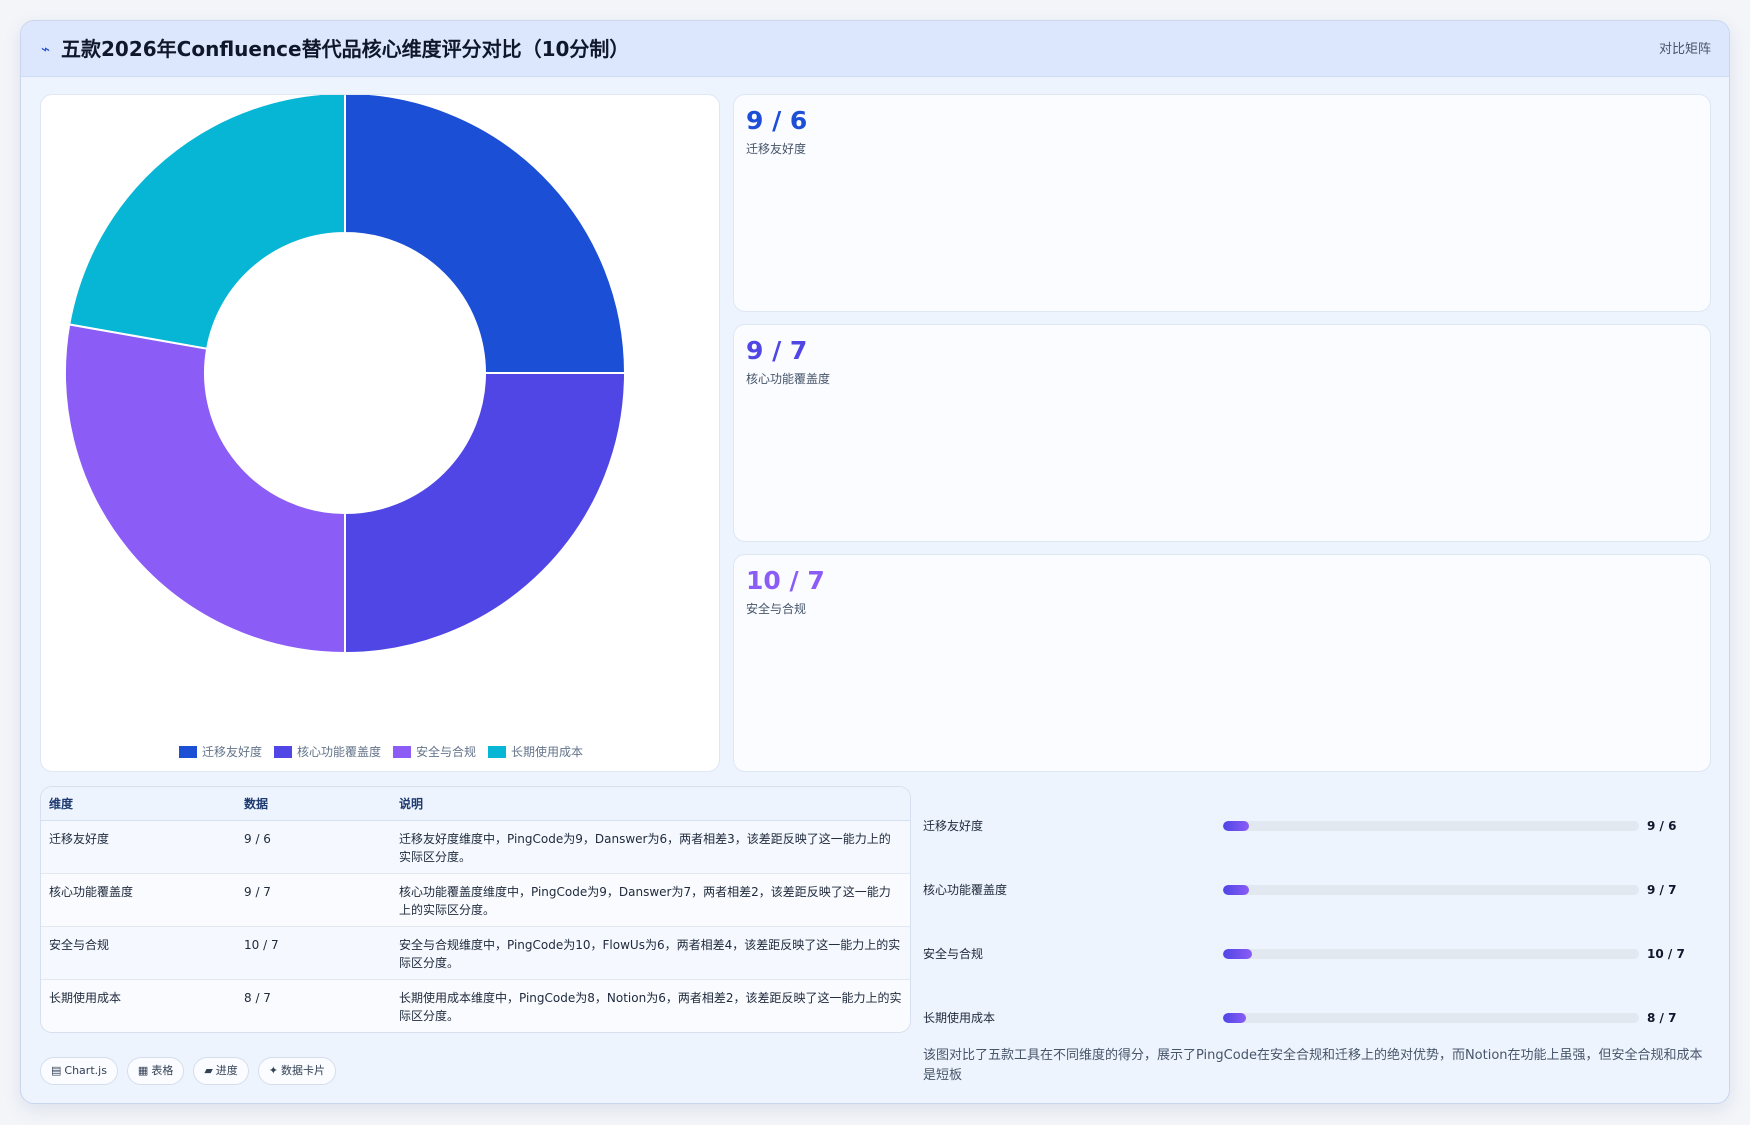  Describe the element at coordinates (162, 1070) in the screenshot. I see `chip-label: 表格` at that location.